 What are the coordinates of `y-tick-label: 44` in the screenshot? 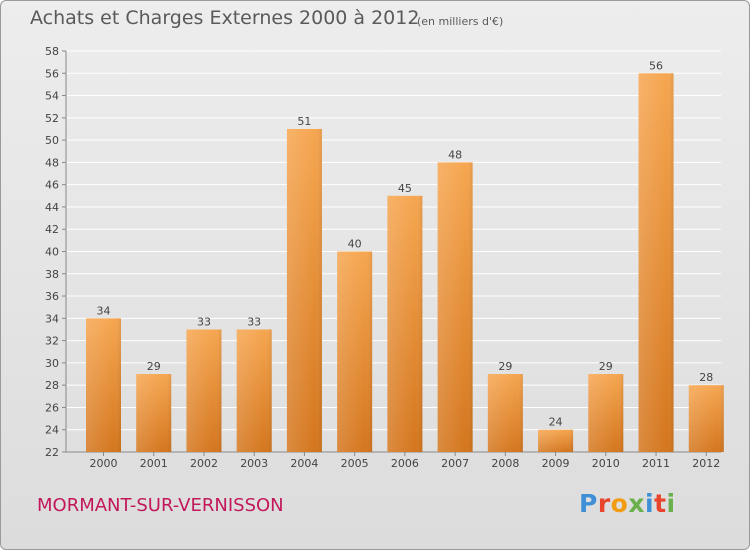 It's located at (52, 207).